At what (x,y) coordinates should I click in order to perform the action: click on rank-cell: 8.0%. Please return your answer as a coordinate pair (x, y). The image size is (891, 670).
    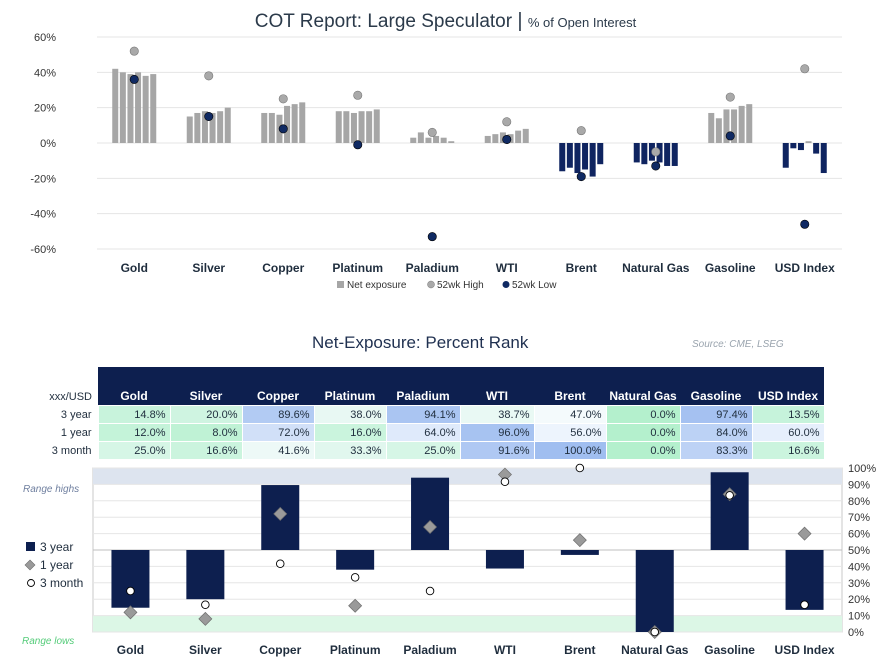
    Looking at the image, I should click on (206, 432).